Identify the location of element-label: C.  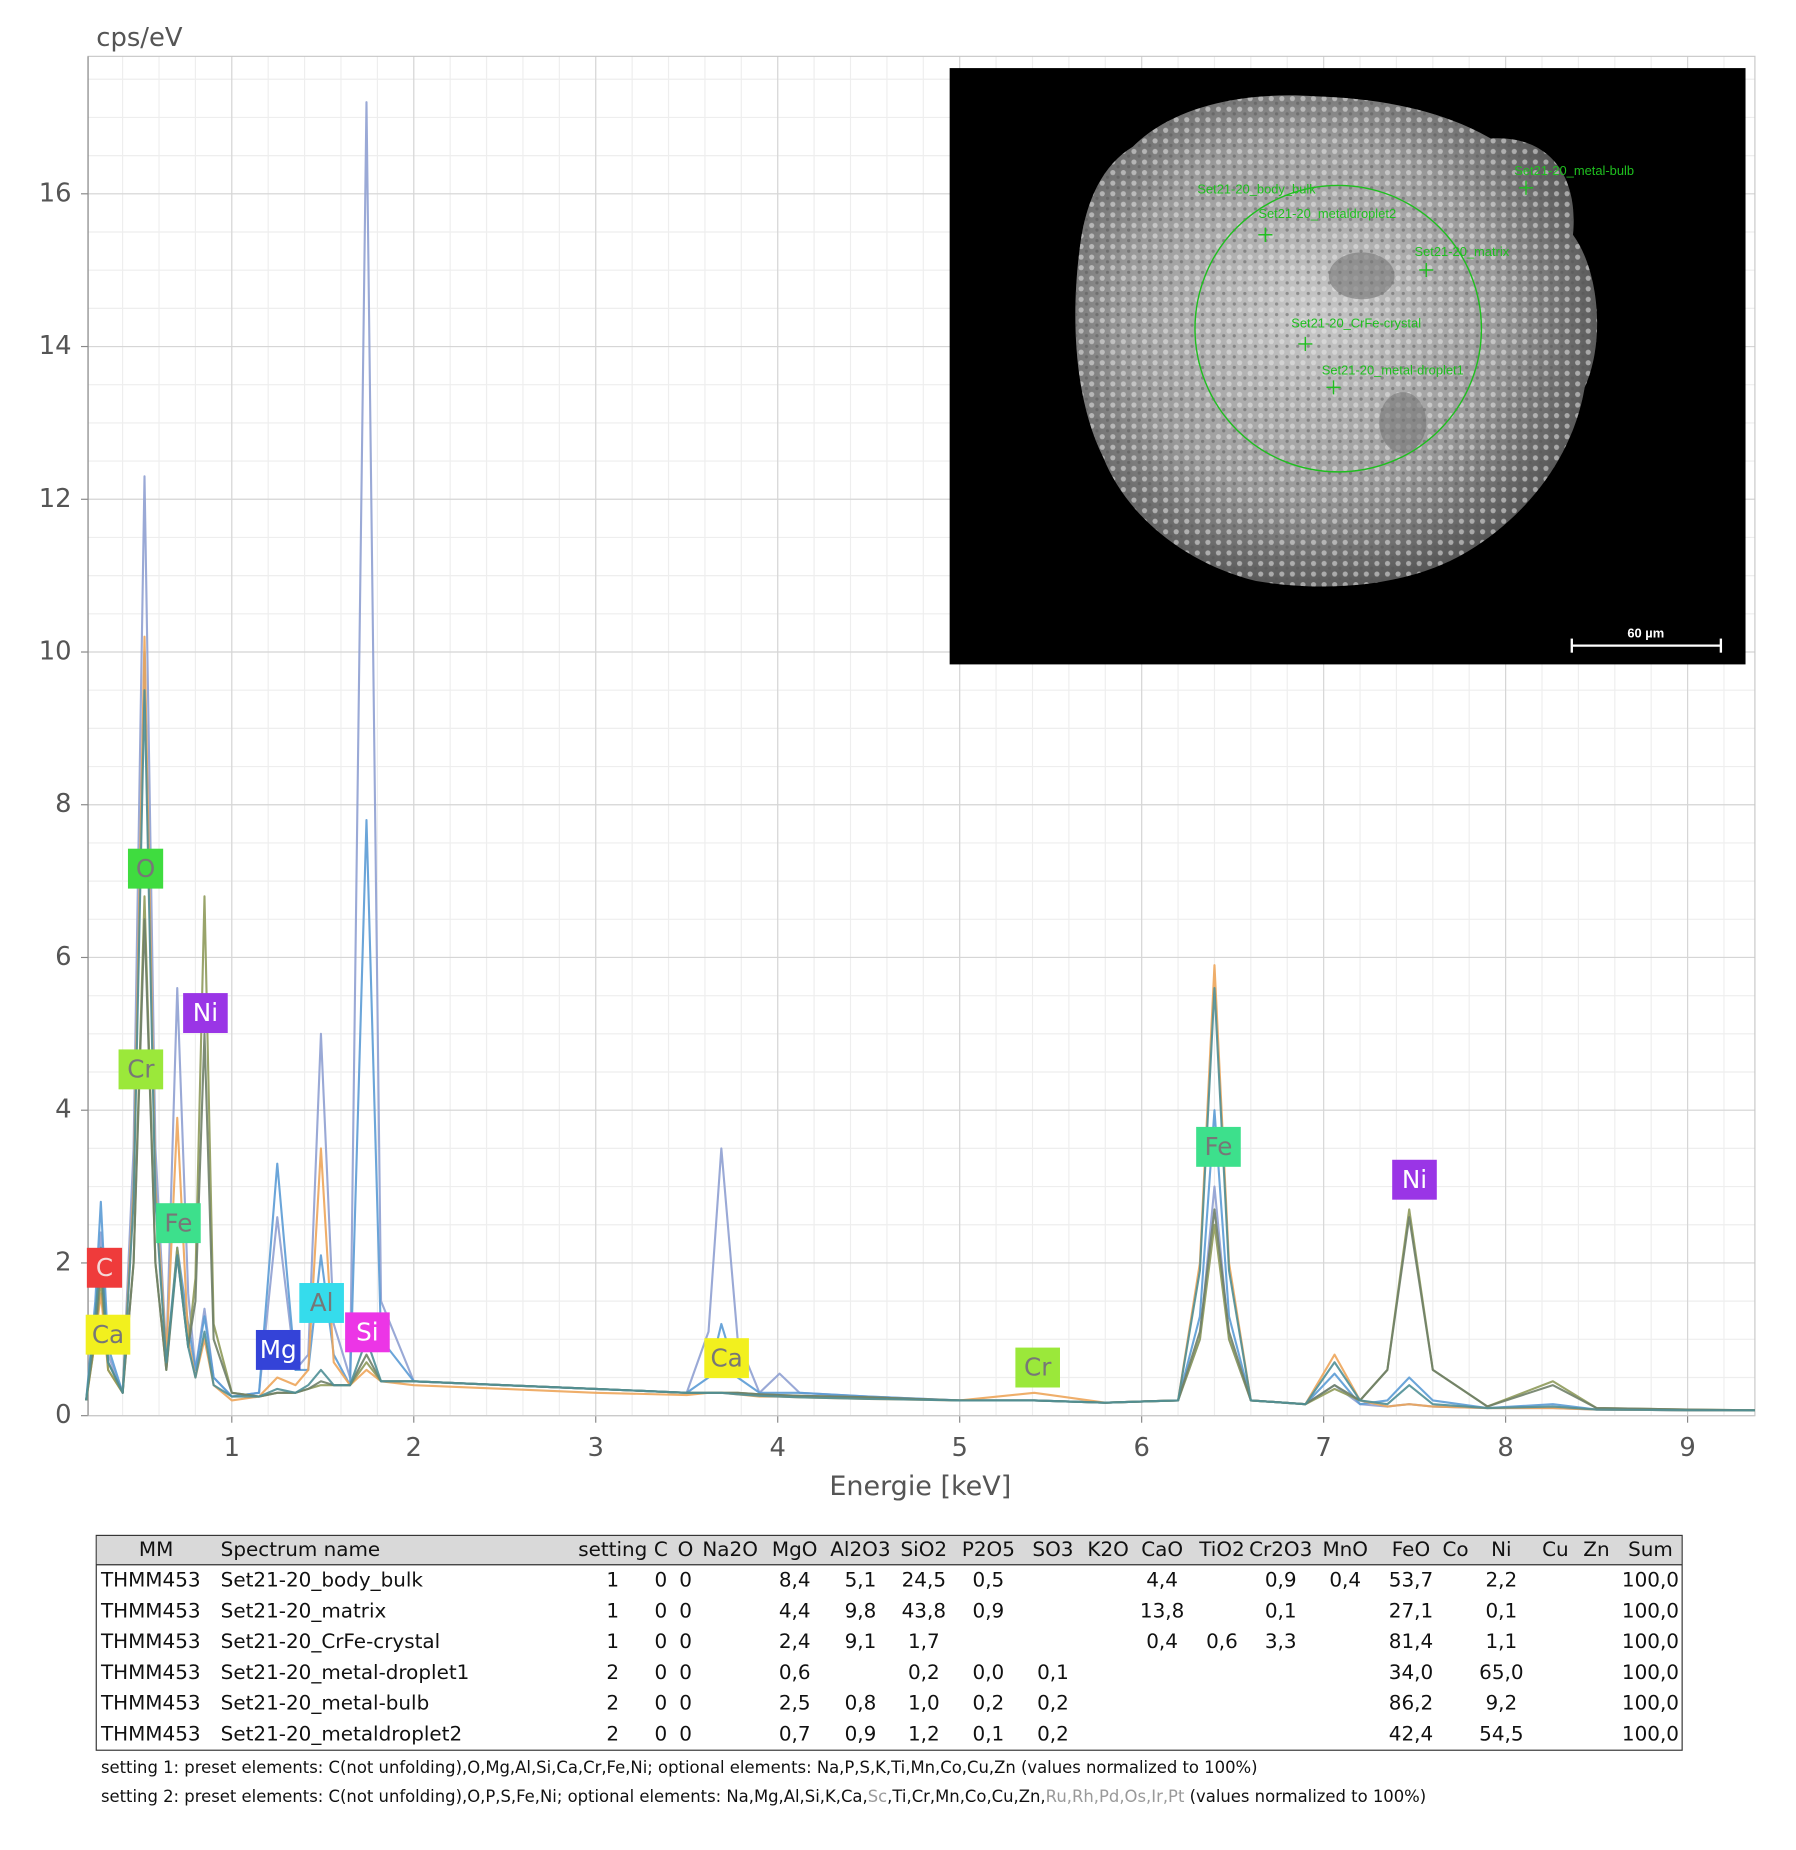
(104, 1267).